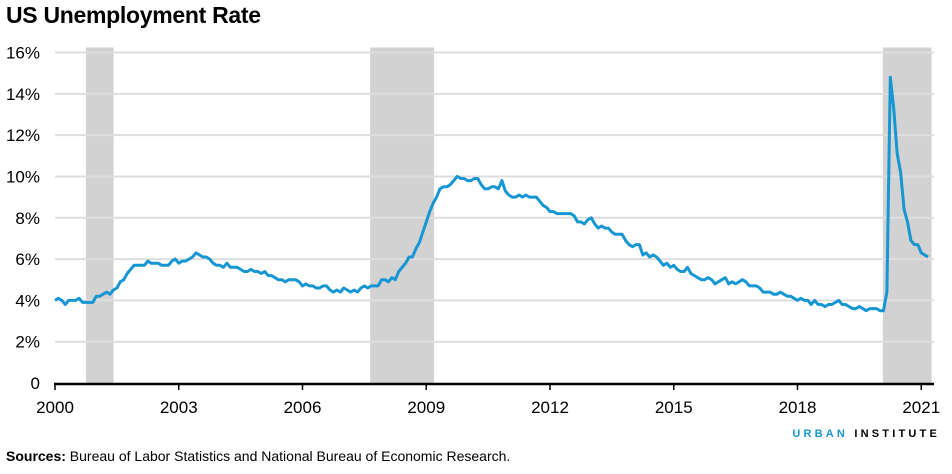  What do you see at coordinates (179, 407) in the screenshot?
I see `x-tick-label: 2003` at bounding box center [179, 407].